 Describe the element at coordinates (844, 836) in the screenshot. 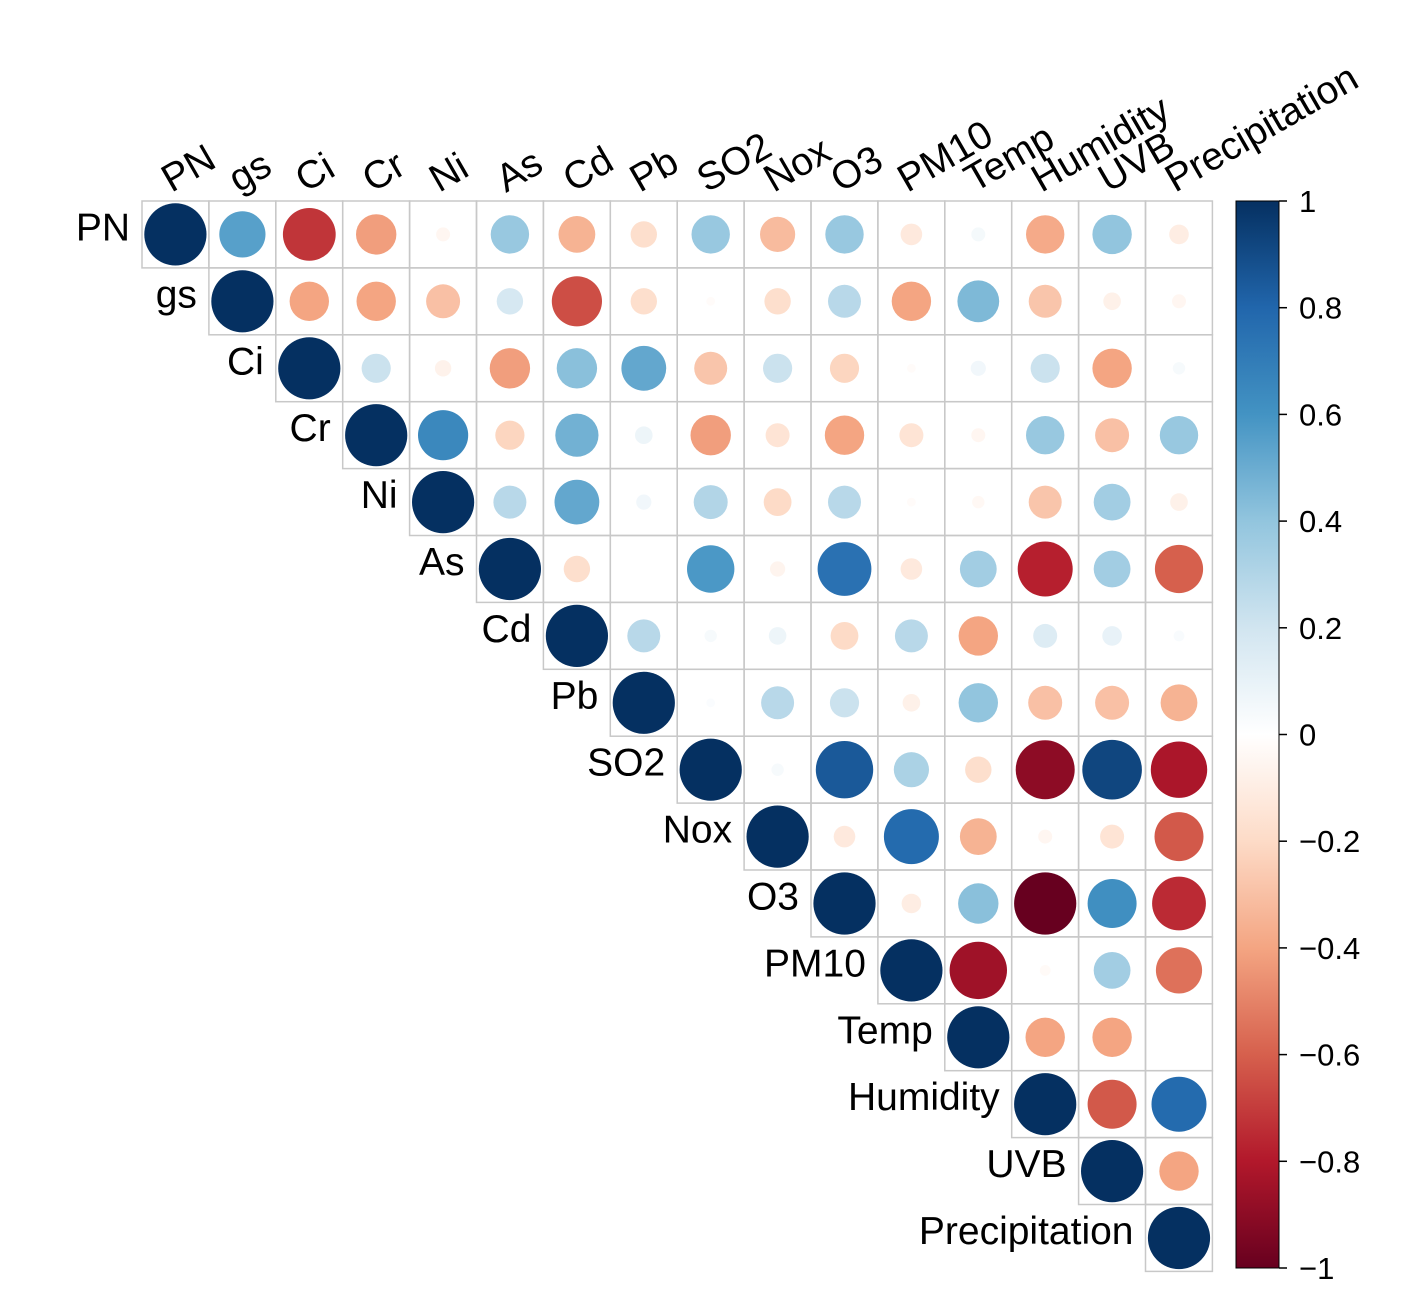

I see `corr-circle-Nox-O3` at that location.